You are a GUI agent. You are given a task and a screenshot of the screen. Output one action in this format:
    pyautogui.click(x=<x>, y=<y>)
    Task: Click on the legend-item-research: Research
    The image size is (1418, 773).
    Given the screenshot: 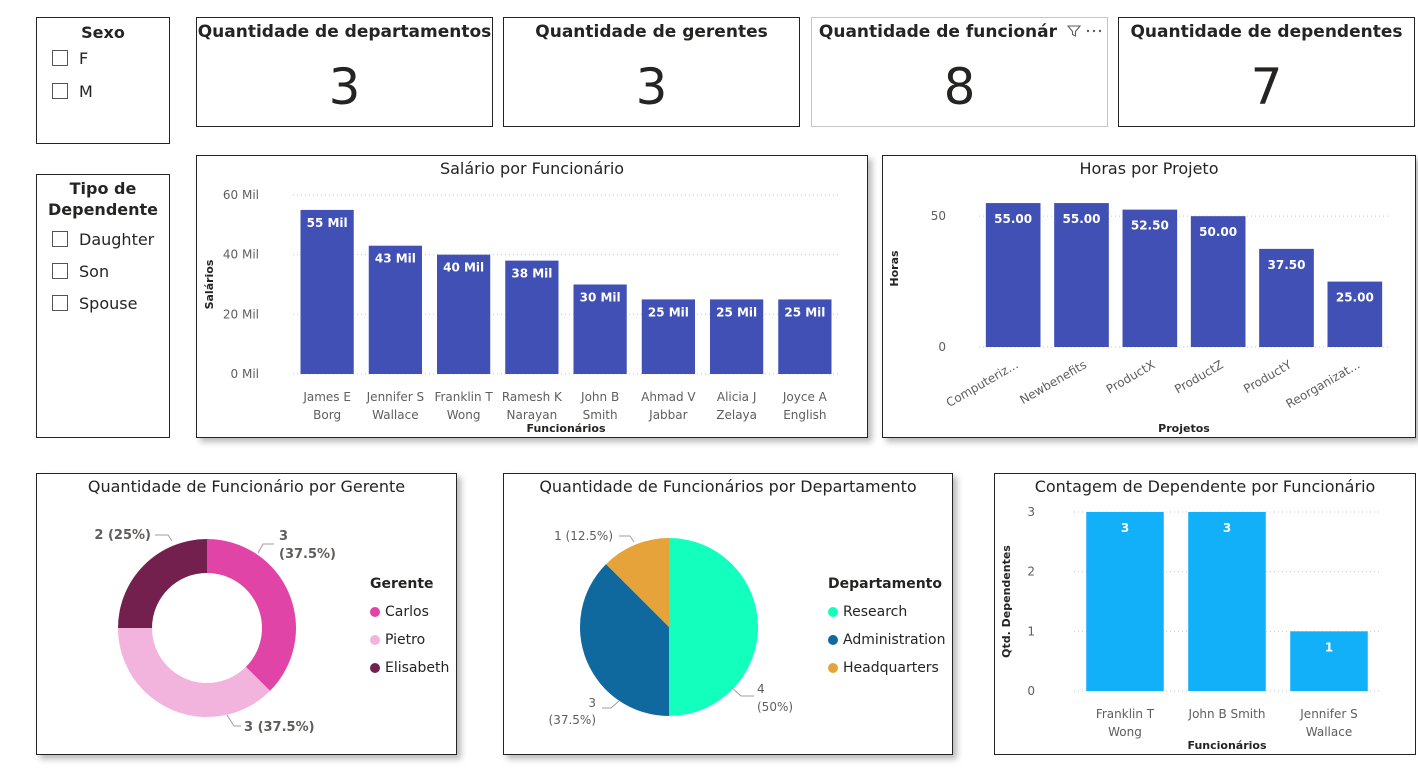 What is the action you would take?
    pyautogui.click(x=886, y=612)
    